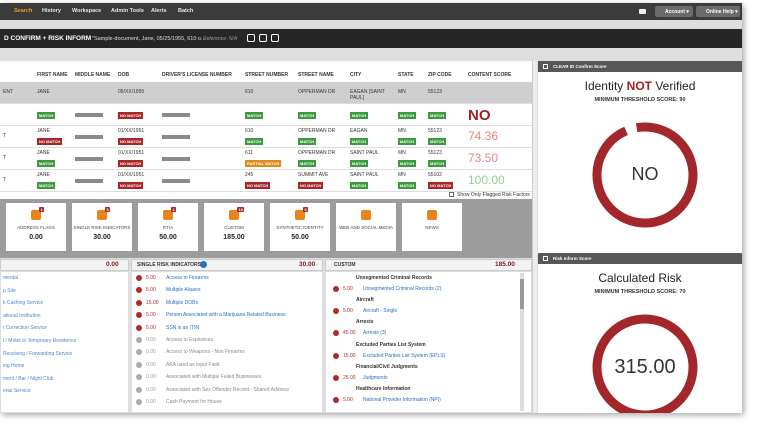 The width and height of the screenshot is (768, 432). I want to click on address-flag-item: k Cashing Service, so click(23, 303).